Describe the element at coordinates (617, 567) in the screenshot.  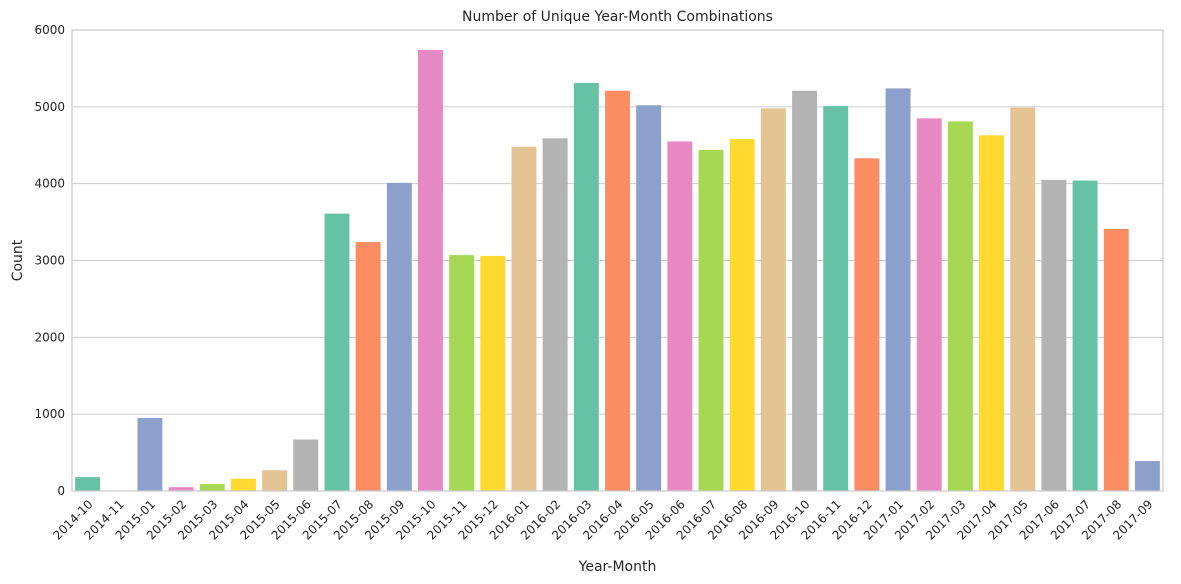
I see `x-axis-label: Year-Month` at that location.